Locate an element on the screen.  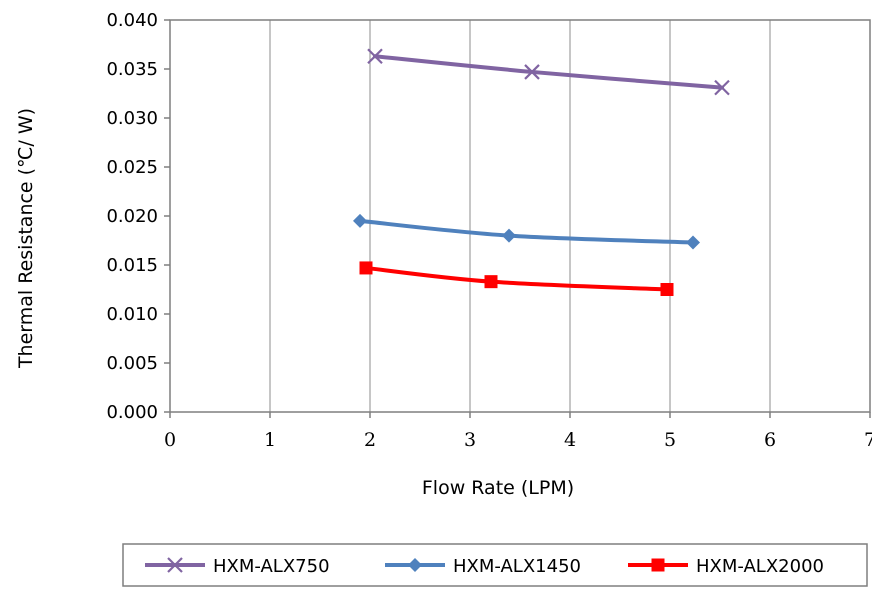
y-axis-title: Thermal Resistance (℃/ W) is located at coordinates (26, 238).